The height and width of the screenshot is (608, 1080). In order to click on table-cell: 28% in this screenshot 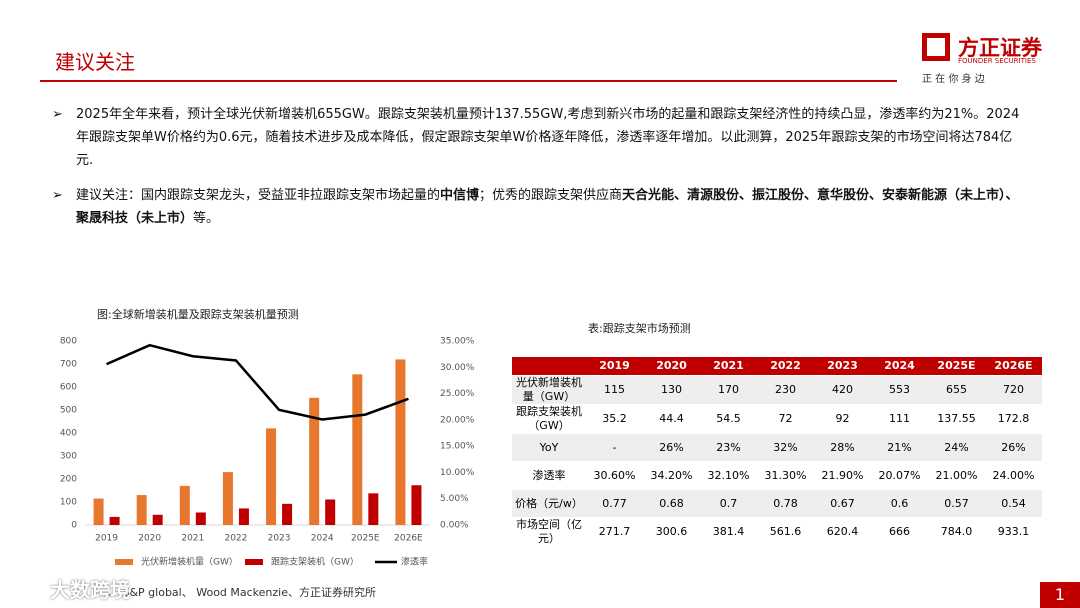, I will do `click(842, 447)`.